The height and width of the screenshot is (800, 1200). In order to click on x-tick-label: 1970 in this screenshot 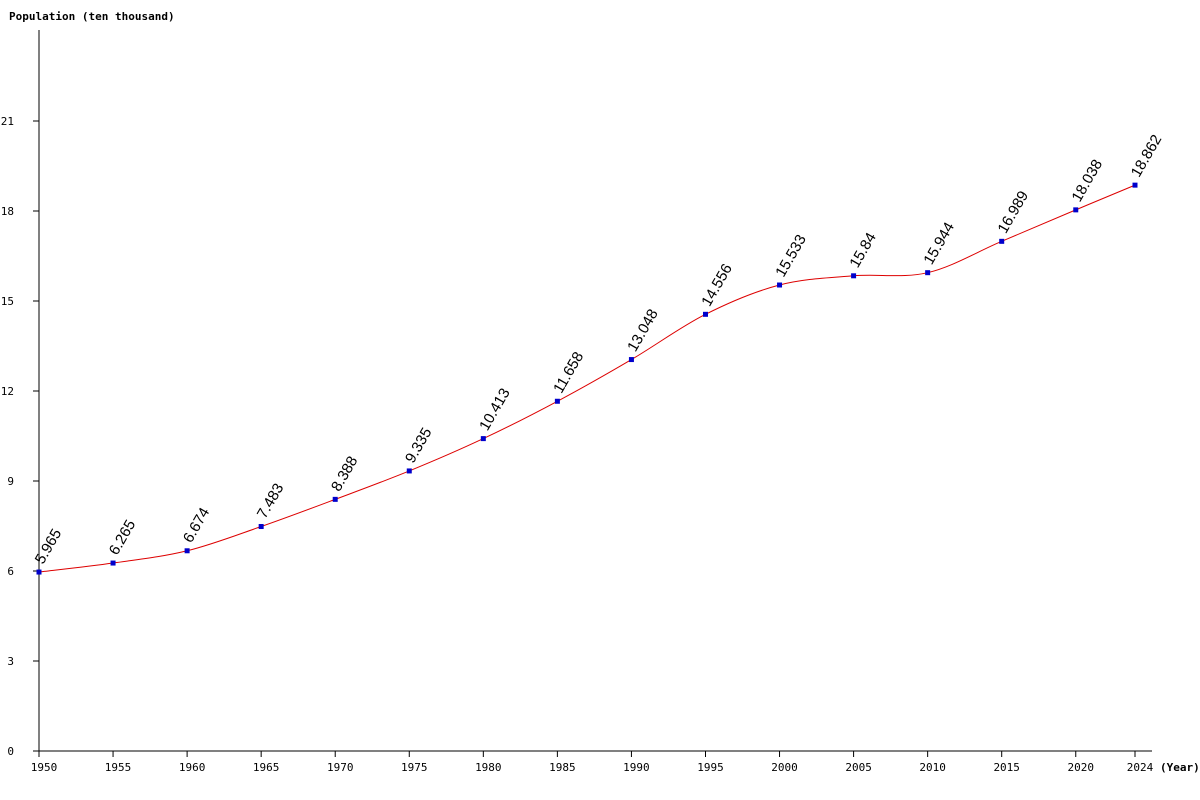, I will do `click(340, 767)`.